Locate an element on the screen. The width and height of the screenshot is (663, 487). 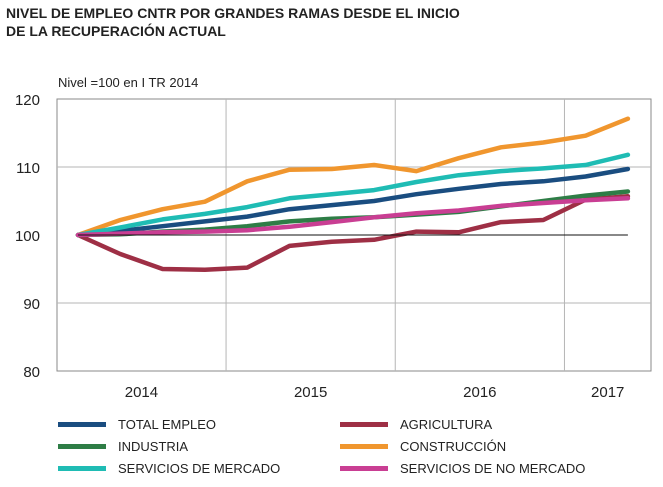
y-tick-label: 90 is located at coordinates (31, 304).